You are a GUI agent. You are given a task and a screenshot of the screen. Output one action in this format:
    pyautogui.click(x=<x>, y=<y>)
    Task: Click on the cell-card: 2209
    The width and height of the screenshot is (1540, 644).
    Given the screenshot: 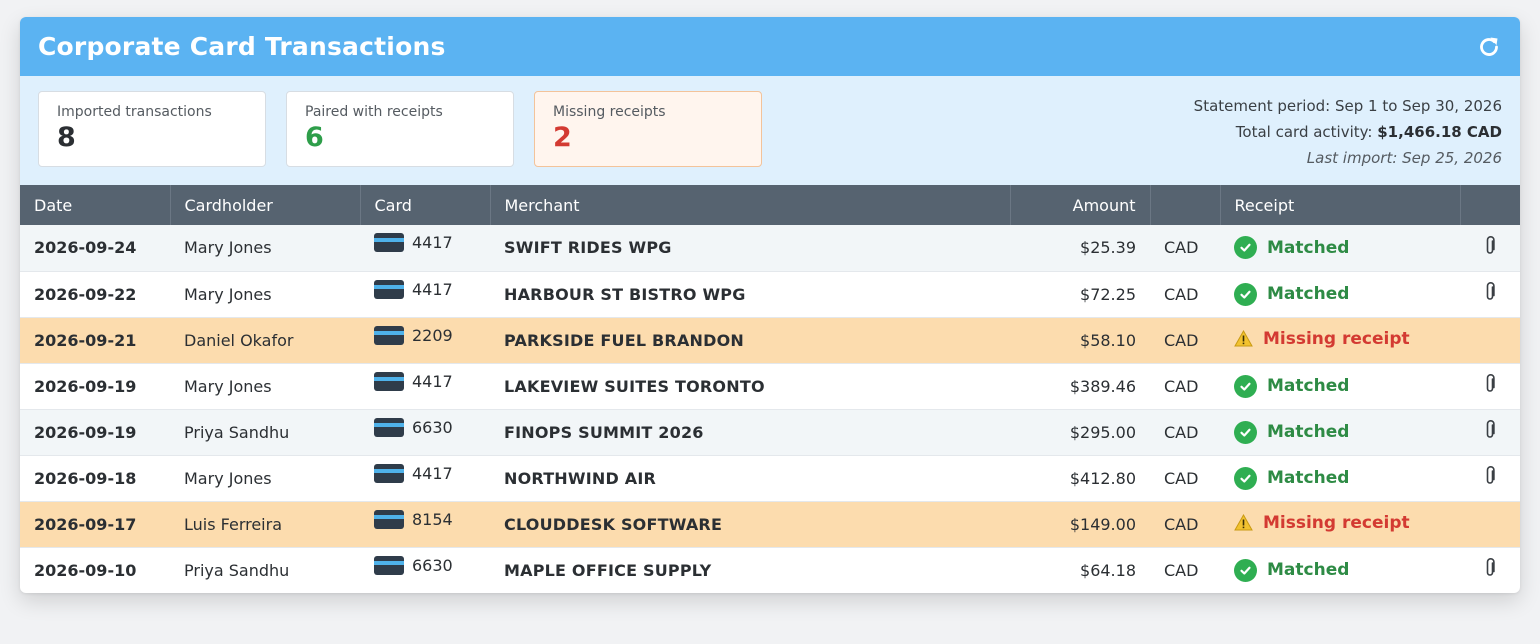 What is the action you would take?
    pyautogui.click(x=425, y=340)
    